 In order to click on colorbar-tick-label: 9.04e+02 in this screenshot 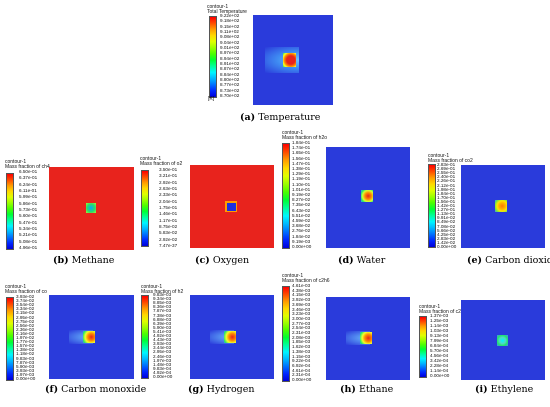, I will do `click(230, 42)`.